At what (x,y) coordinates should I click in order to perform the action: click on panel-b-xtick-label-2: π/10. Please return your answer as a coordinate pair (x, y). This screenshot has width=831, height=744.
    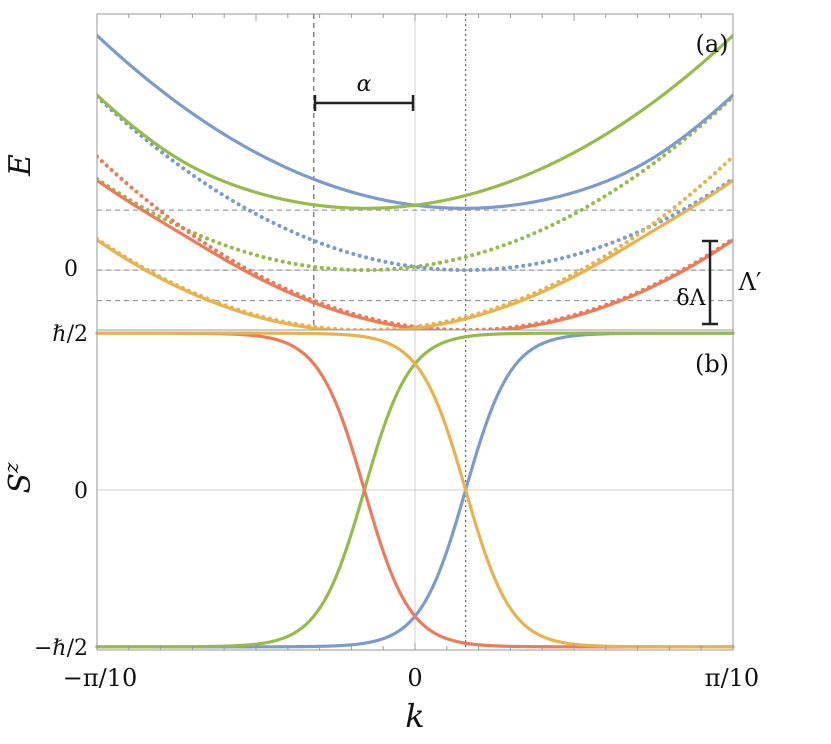
    Looking at the image, I should click on (732, 678).